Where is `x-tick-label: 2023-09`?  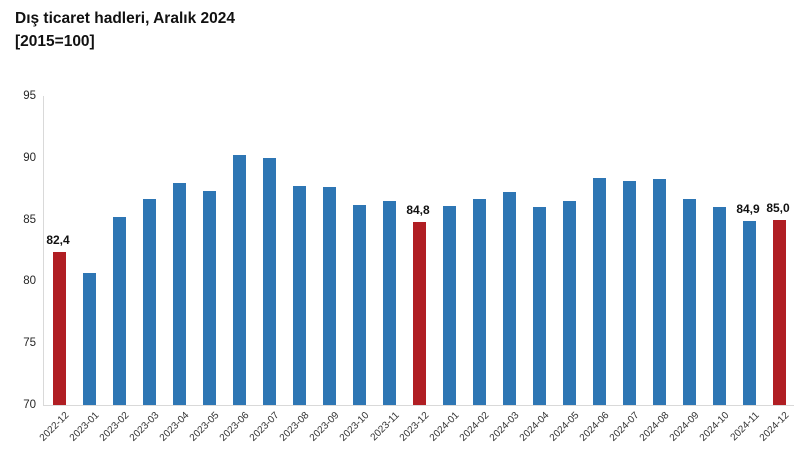
x-tick-label: 2023-09 is located at coordinates (325, 427).